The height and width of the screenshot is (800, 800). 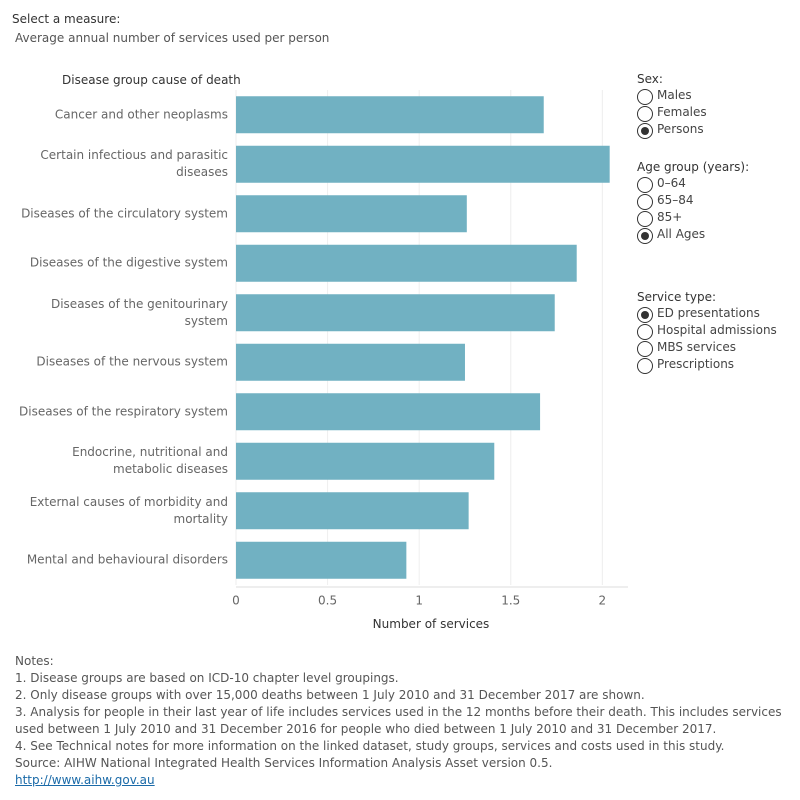 I want to click on y-tick-label: Diseases of the digestive system, so click(x=128, y=262).